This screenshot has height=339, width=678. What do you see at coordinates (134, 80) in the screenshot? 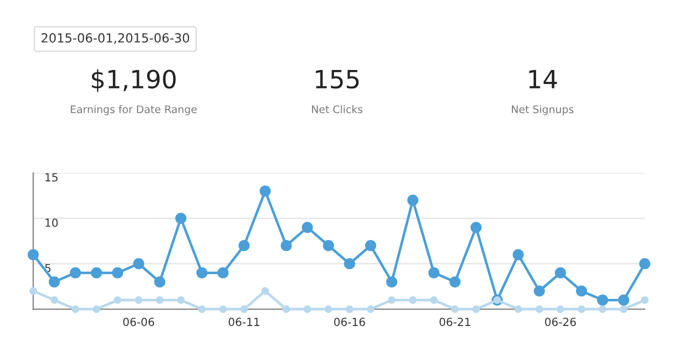
I see `text: $1,190` at bounding box center [134, 80].